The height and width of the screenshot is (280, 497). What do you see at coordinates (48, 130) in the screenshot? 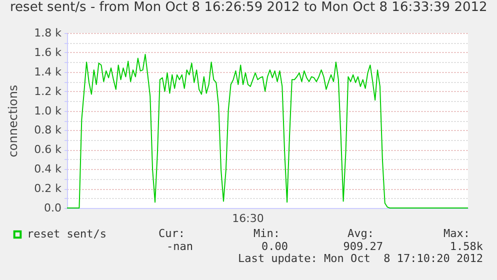
I see `y-tick-label: 0.8 k` at bounding box center [48, 130].